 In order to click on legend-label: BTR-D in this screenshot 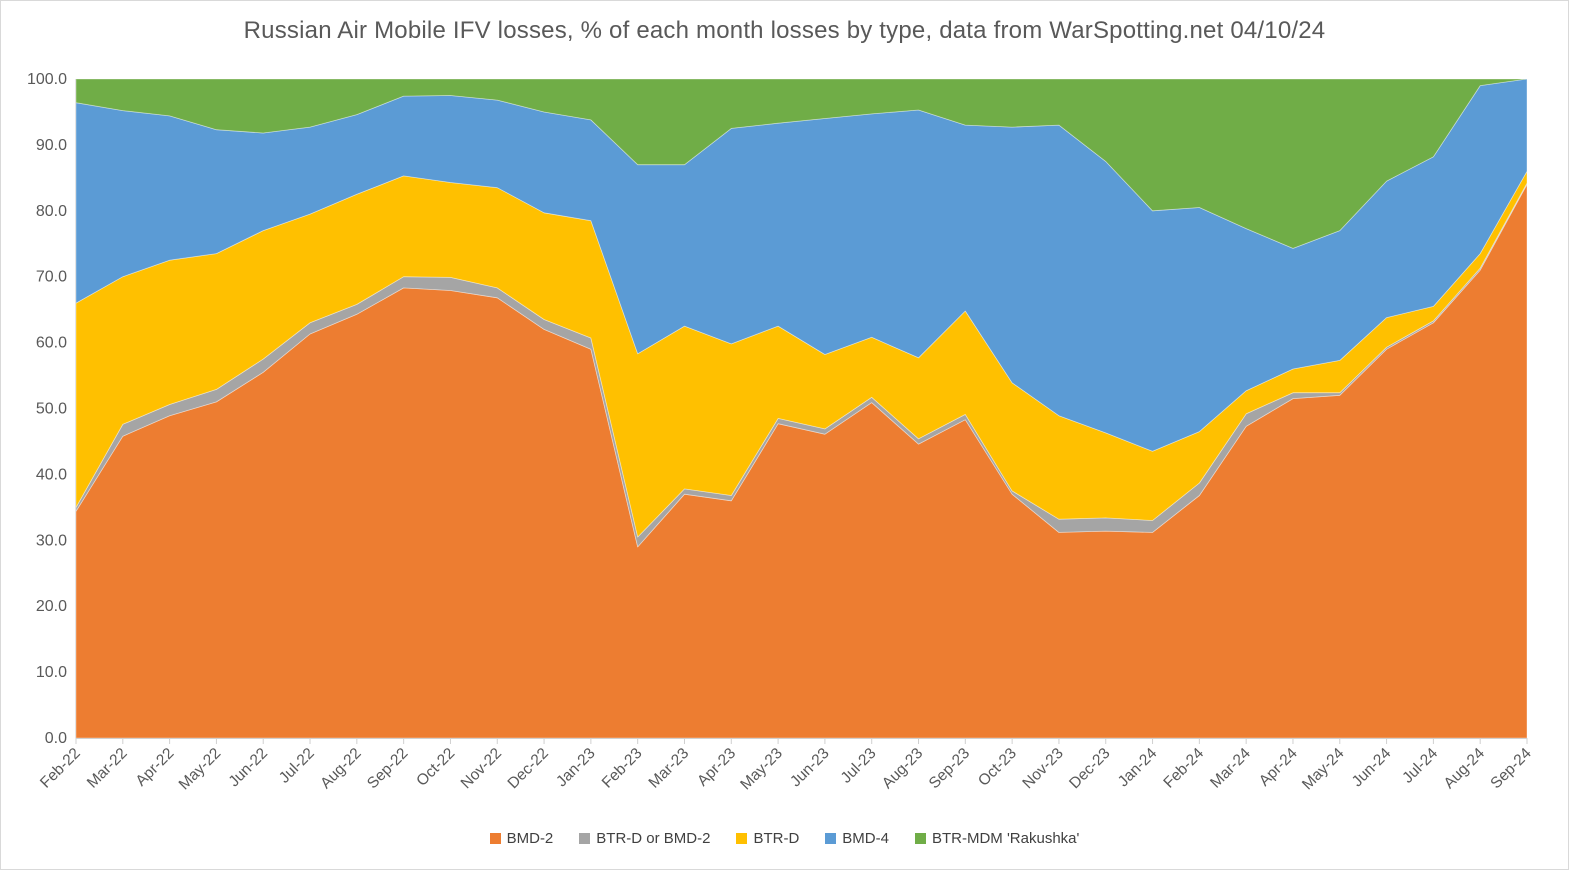, I will do `click(776, 838)`.